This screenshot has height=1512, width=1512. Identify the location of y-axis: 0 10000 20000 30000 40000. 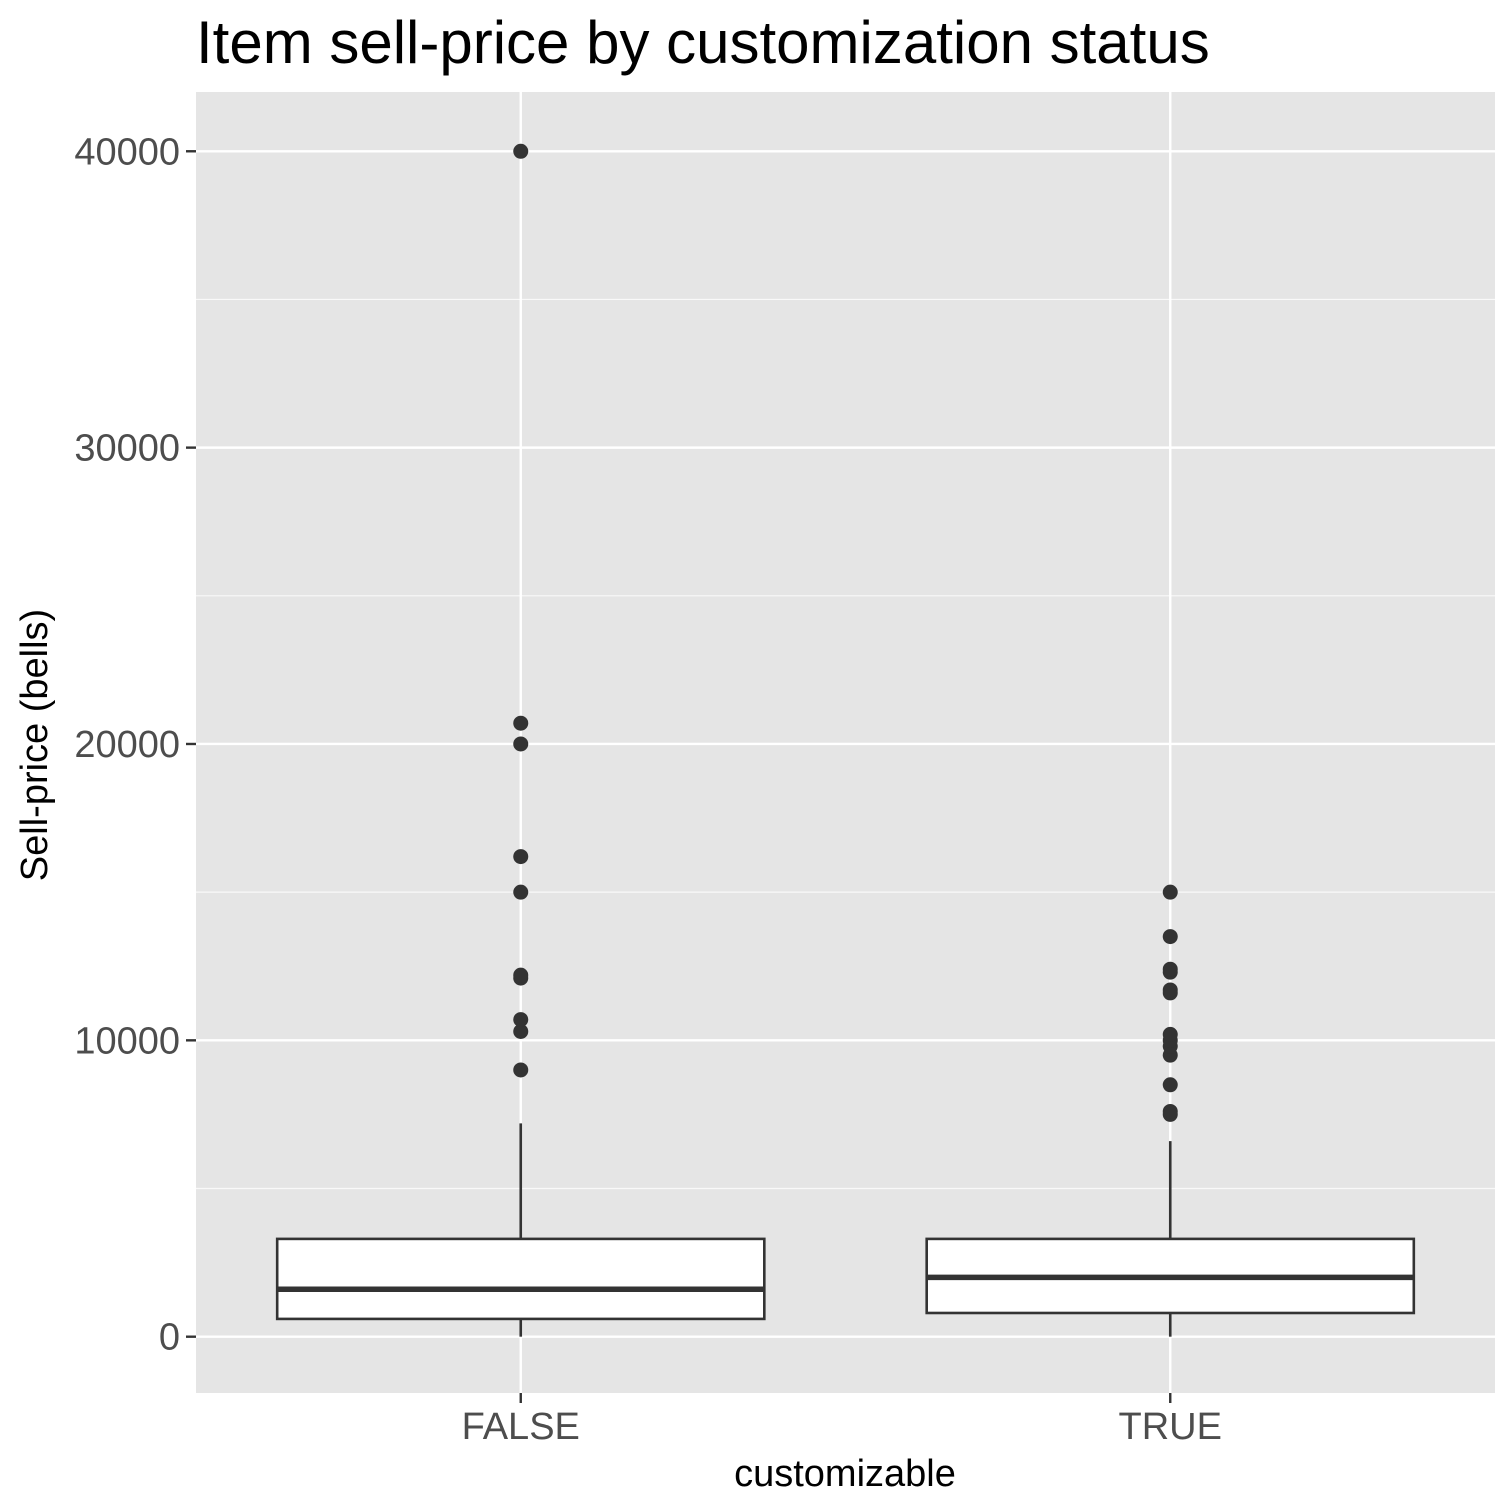
(135, 745).